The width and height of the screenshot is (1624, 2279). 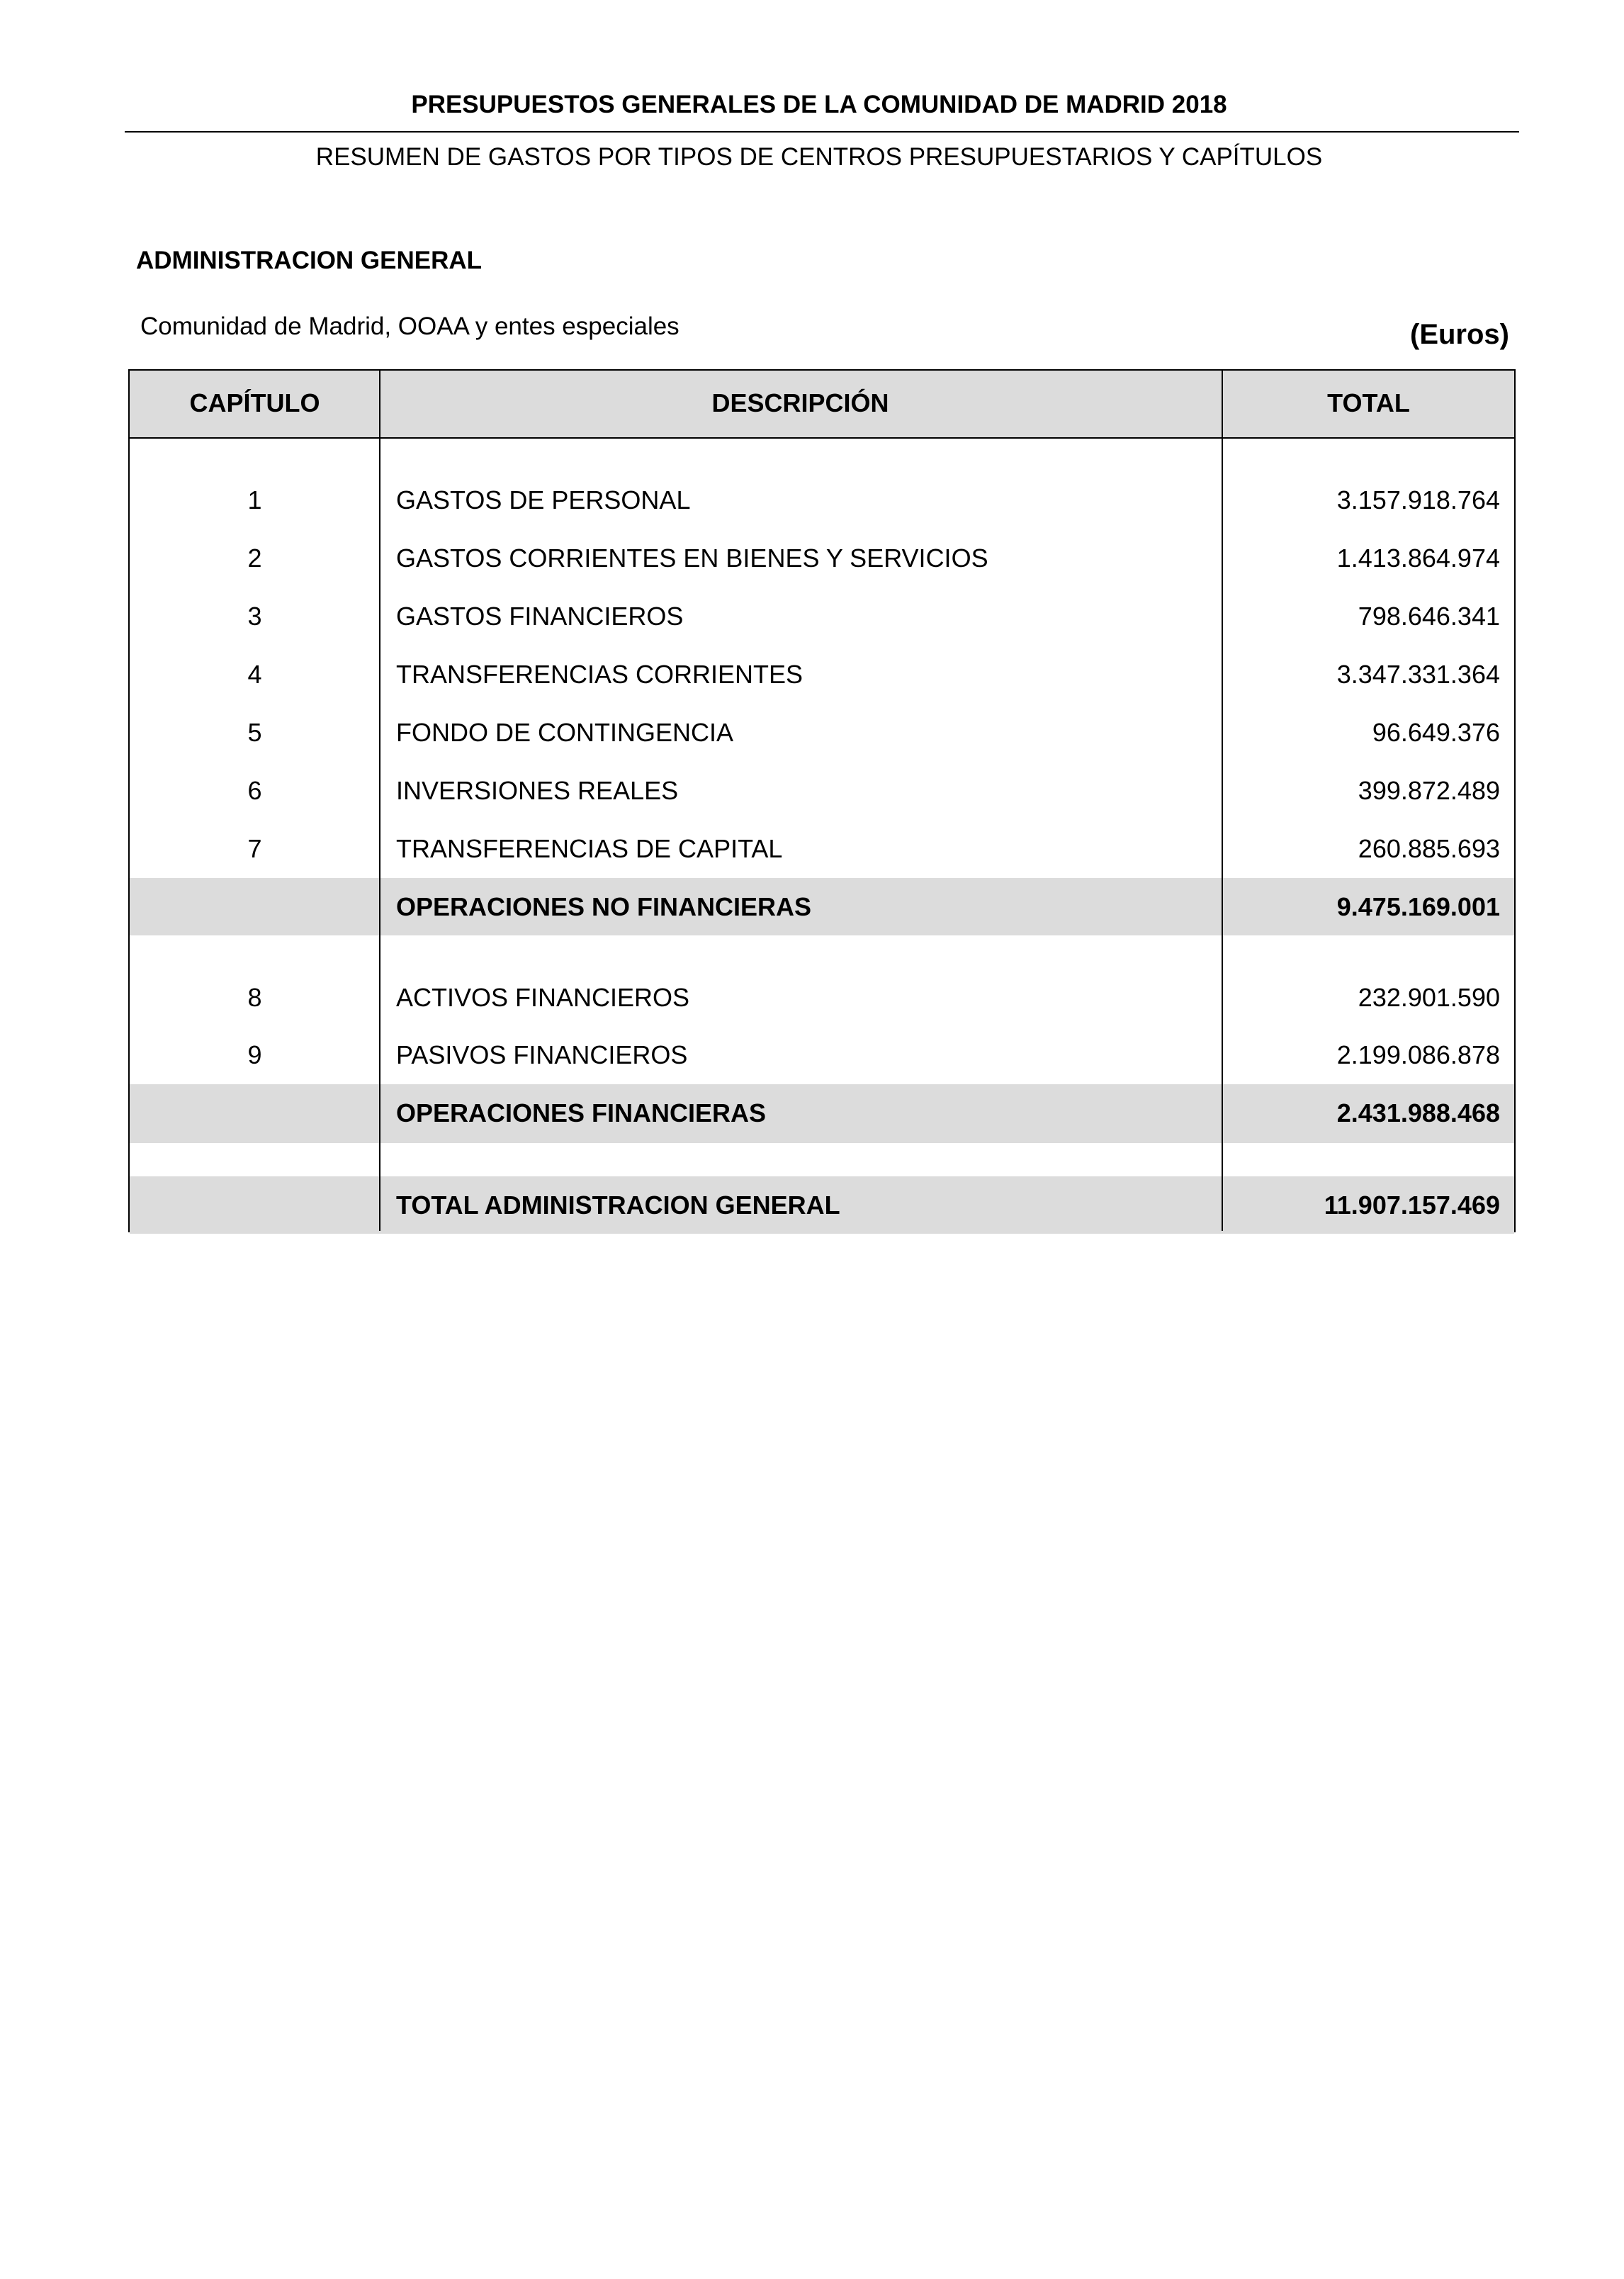 What do you see at coordinates (692, 558) in the screenshot?
I see `description-cell: GASTOS CORRIENTES EN BIENES Y SERVICIOS` at bounding box center [692, 558].